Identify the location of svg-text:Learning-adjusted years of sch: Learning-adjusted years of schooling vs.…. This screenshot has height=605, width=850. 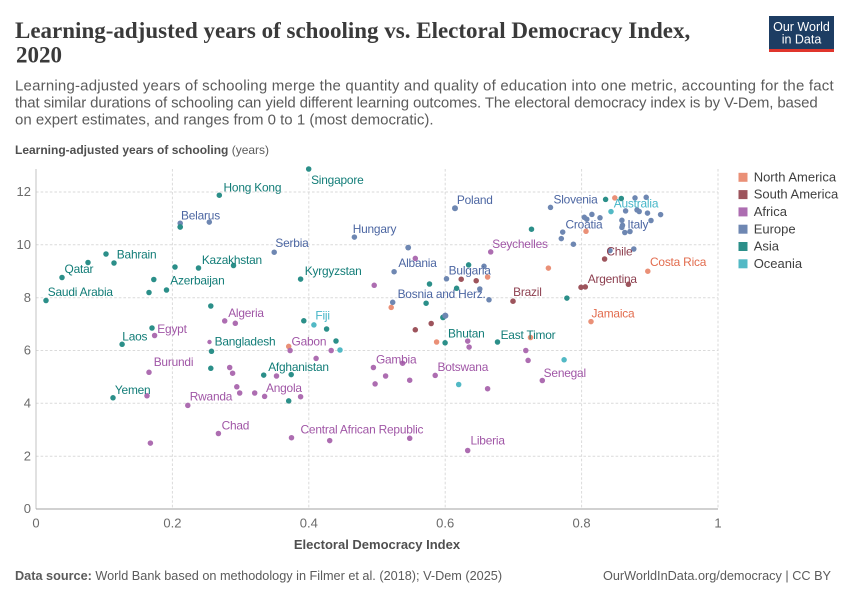
(352, 30).